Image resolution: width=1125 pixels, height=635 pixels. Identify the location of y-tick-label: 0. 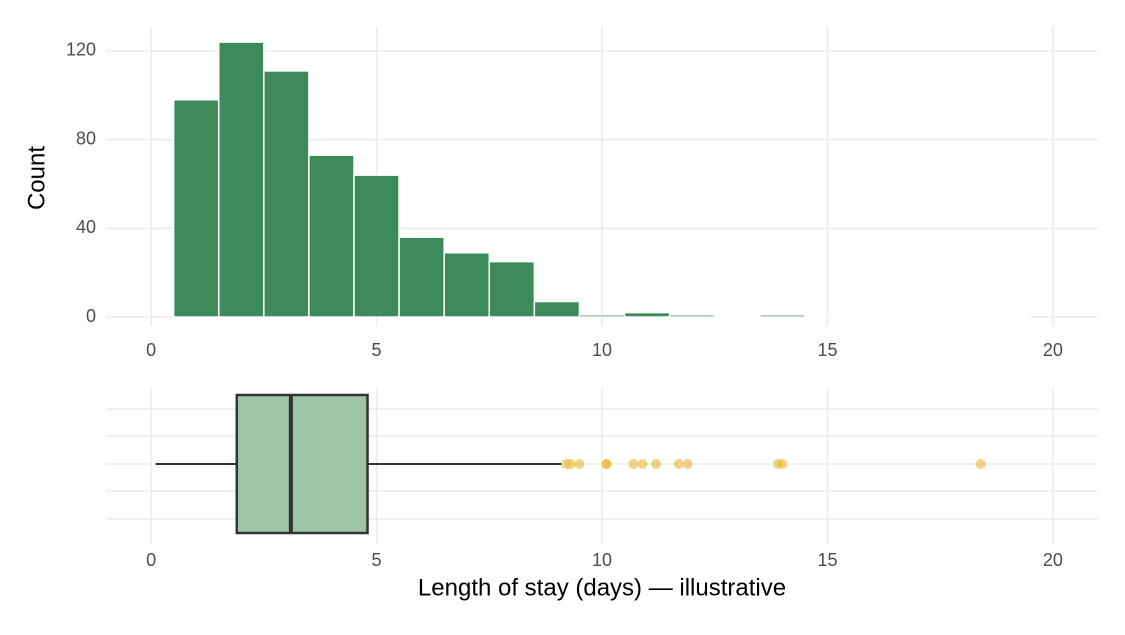
(91, 316).